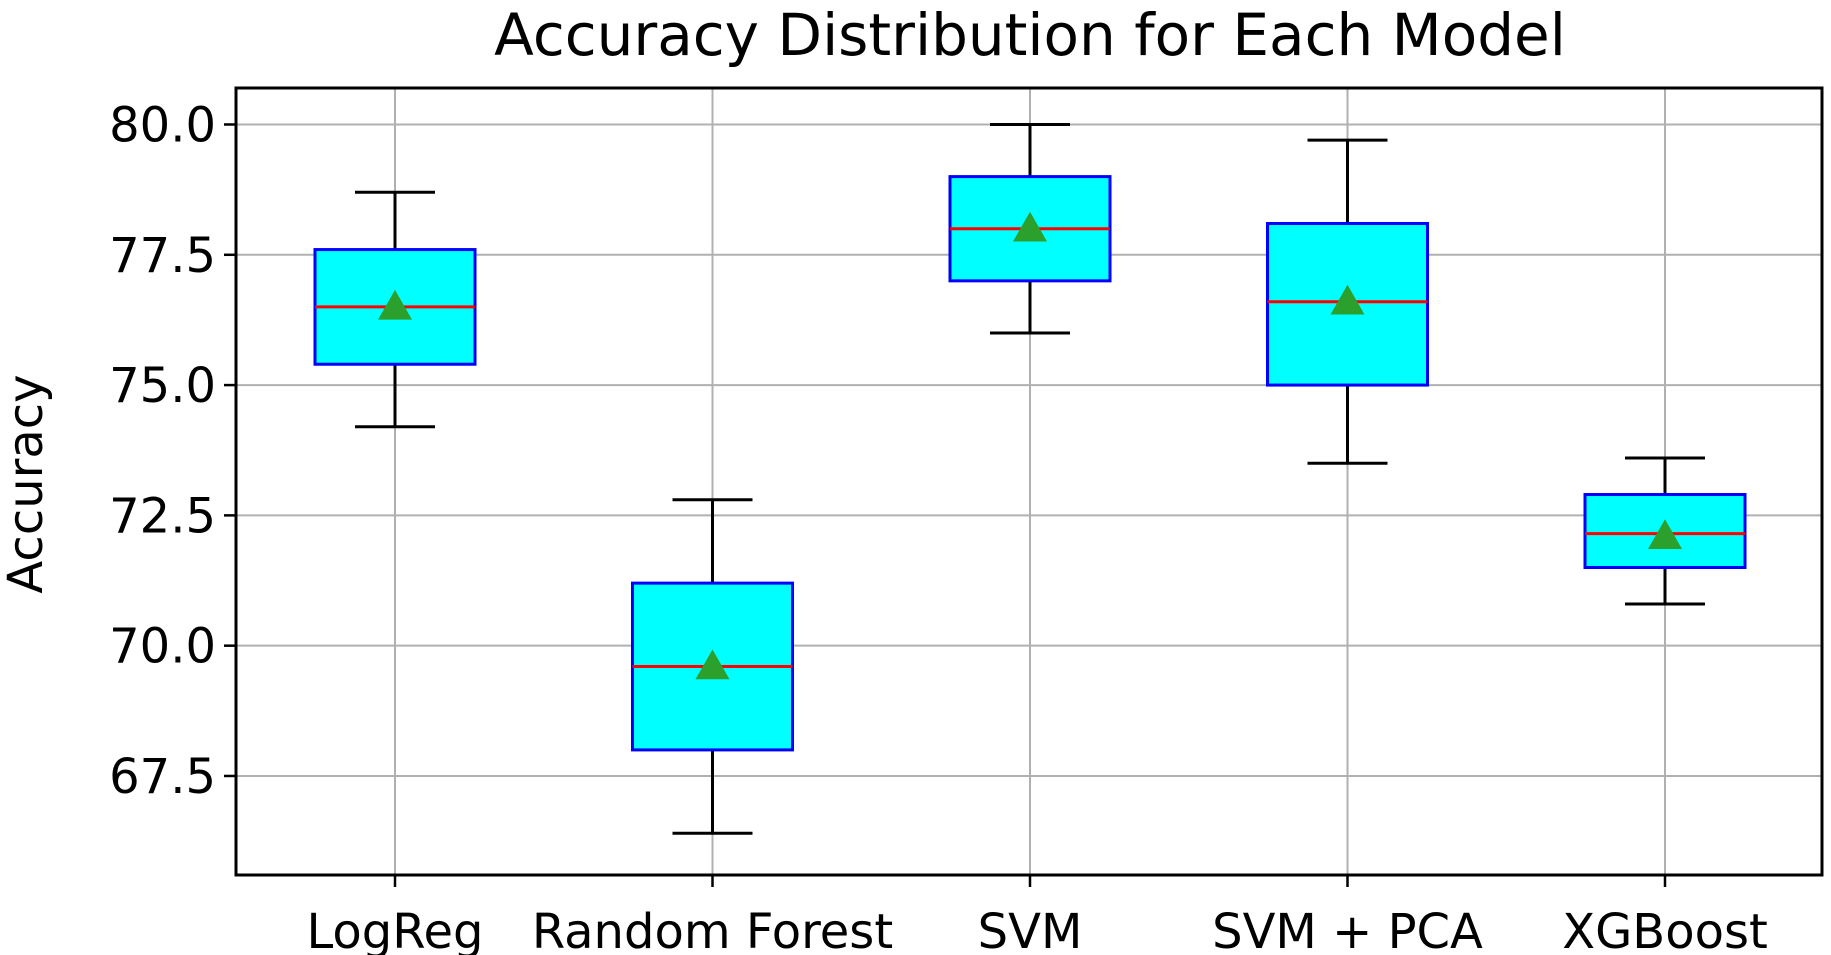 This screenshot has height=955, width=1831. What do you see at coordinates (162, 386) in the screenshot?
I see `y-tick-label: 75.0` at bounding box center [162, 386].